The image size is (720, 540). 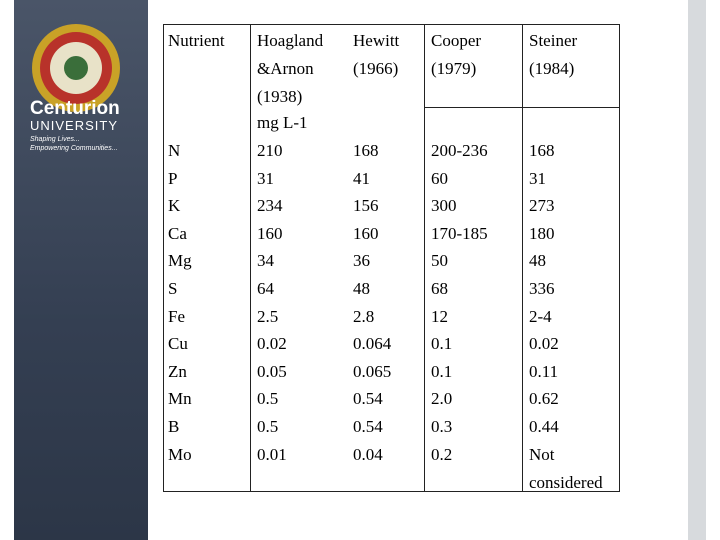 What do you see at coordinates (265, 288) in the screenshot?
I see `value-cell: 64` at bounding box center [265, 288].